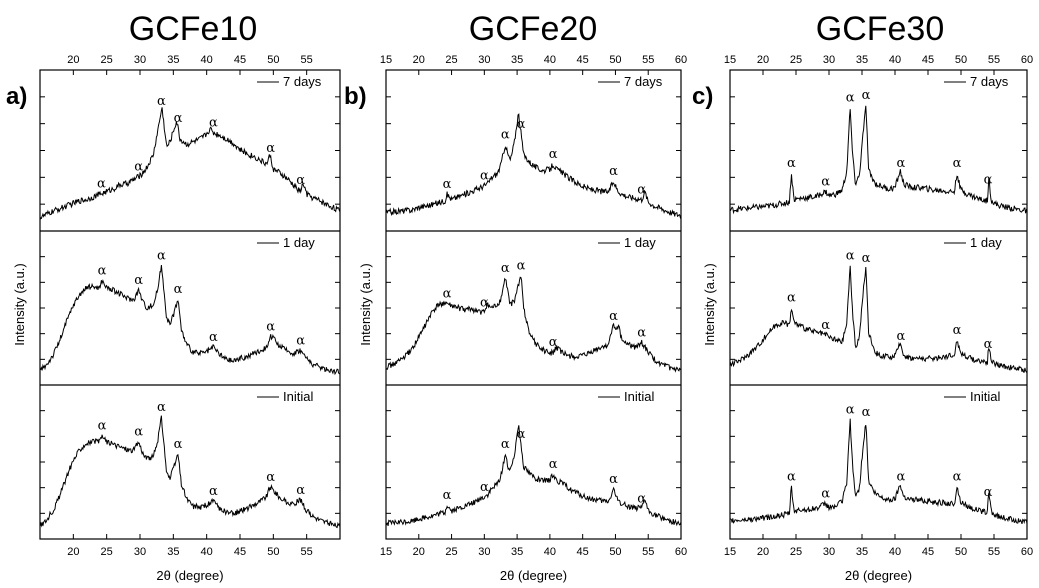 The width and height of the screenshot is (1039, 588). Describe the element at coordinates (355, 96) in the screenshot. I see `panel-label: b)` at that location.